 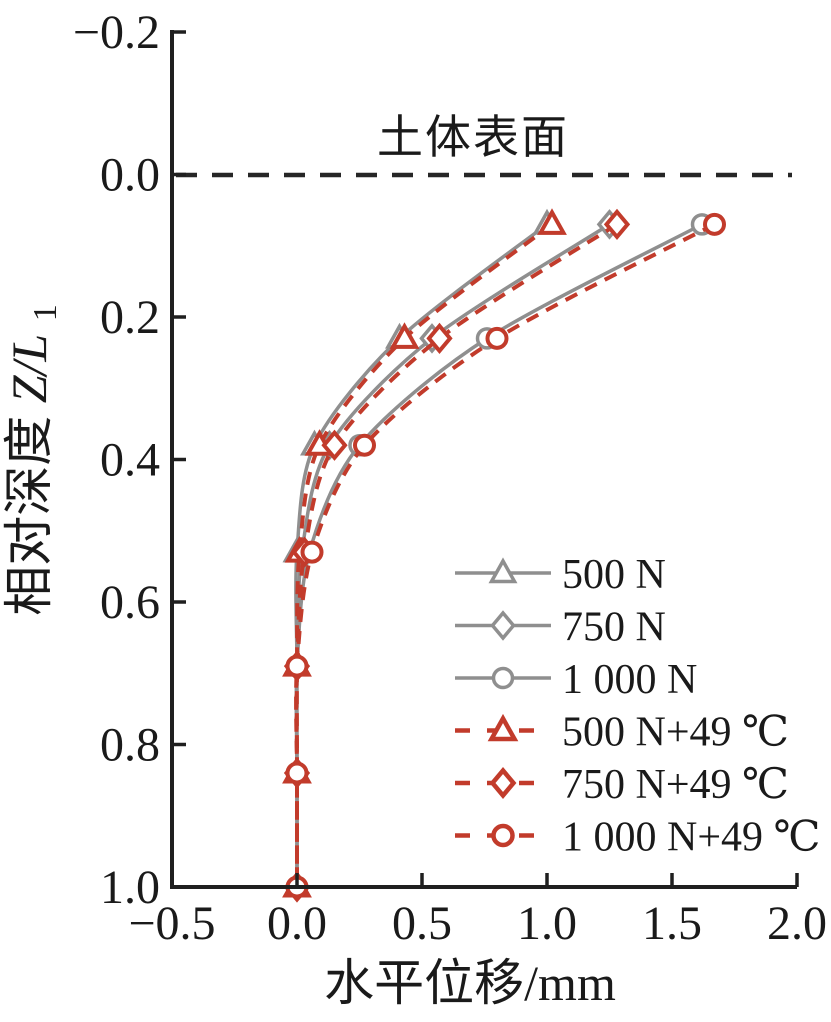 What do you see at coordinates (130, 175) in the screenshot?
I see `y-tick-label: 0.0` at bounding box center [130, 175].